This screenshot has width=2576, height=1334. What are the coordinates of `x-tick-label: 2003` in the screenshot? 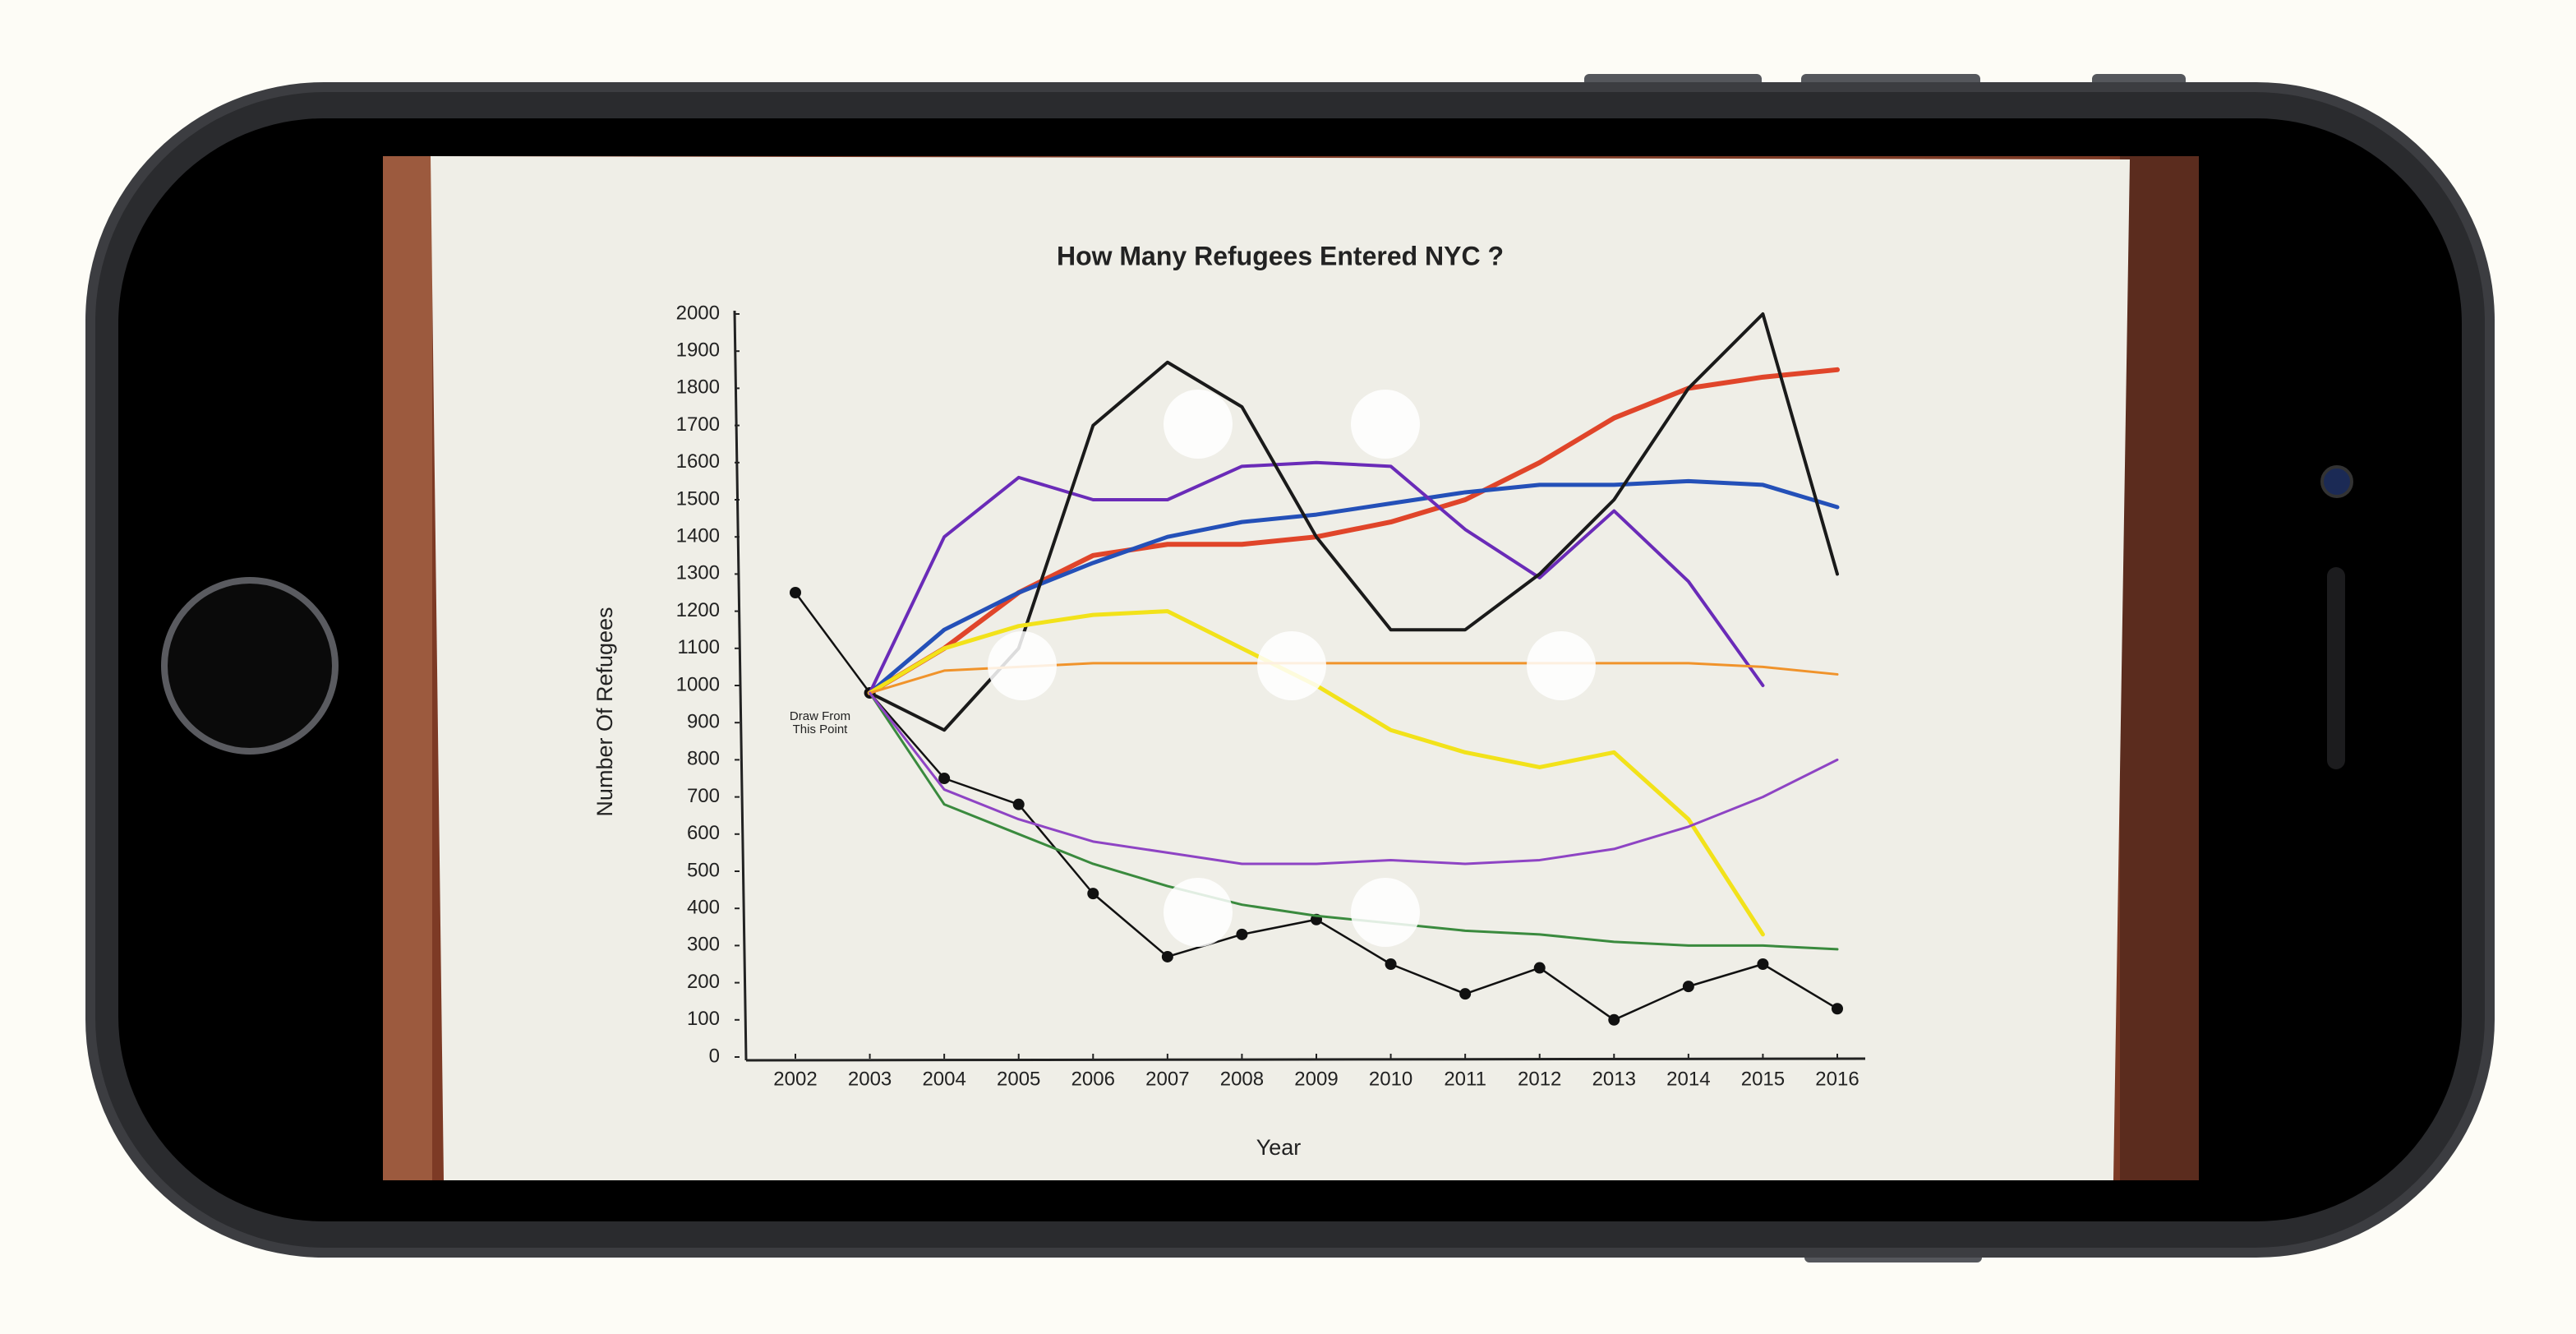 It's located at (870, 1079).